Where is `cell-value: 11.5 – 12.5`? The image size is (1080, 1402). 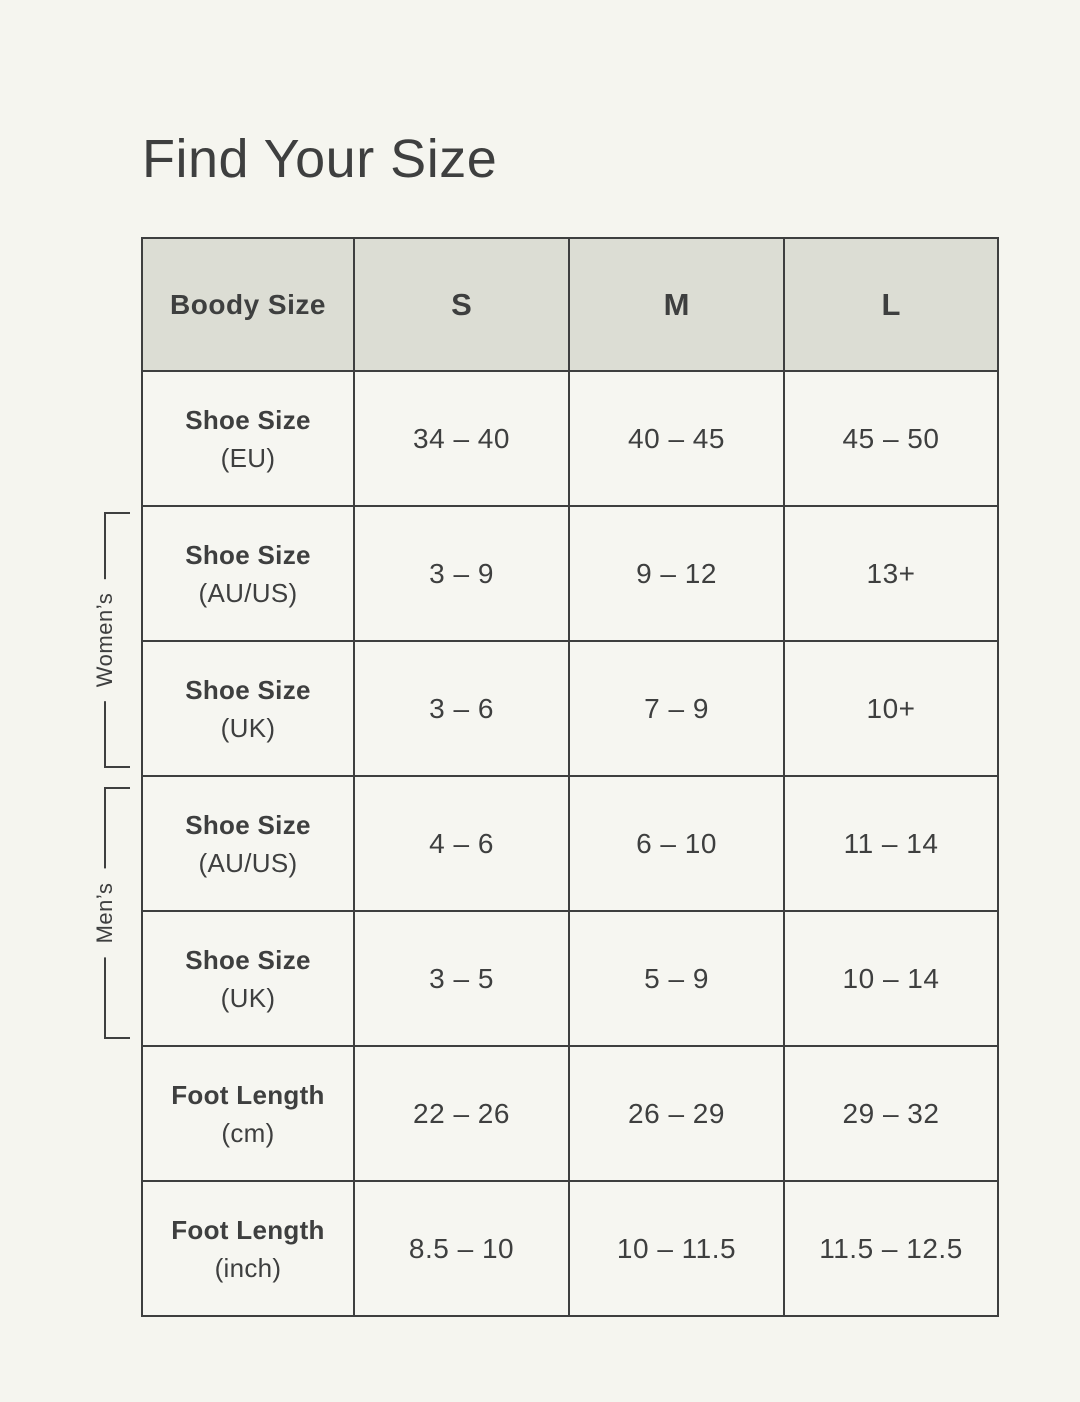 cell-value: 11.5 – 12.5 is located at coordinates (891, 1248).